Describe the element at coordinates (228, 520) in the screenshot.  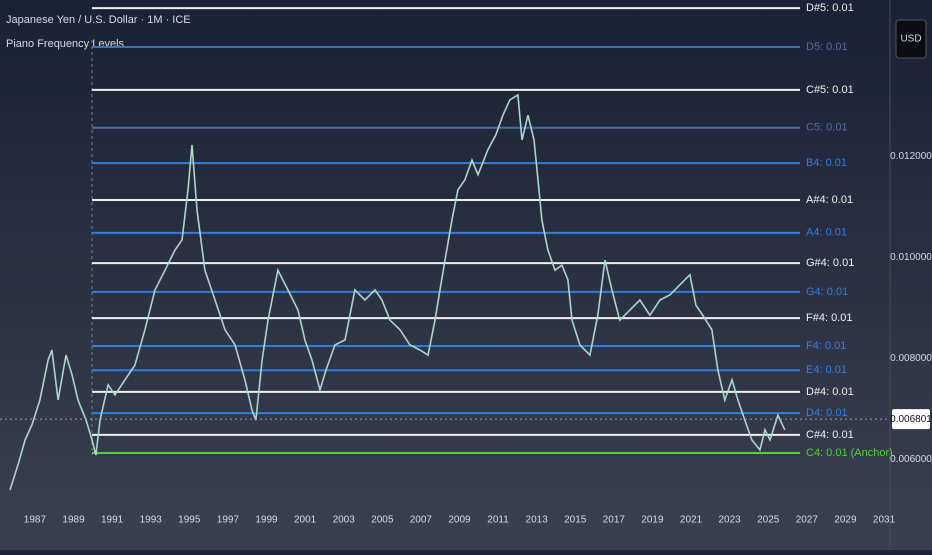
I see `x-tick-label: 1997` at that location.